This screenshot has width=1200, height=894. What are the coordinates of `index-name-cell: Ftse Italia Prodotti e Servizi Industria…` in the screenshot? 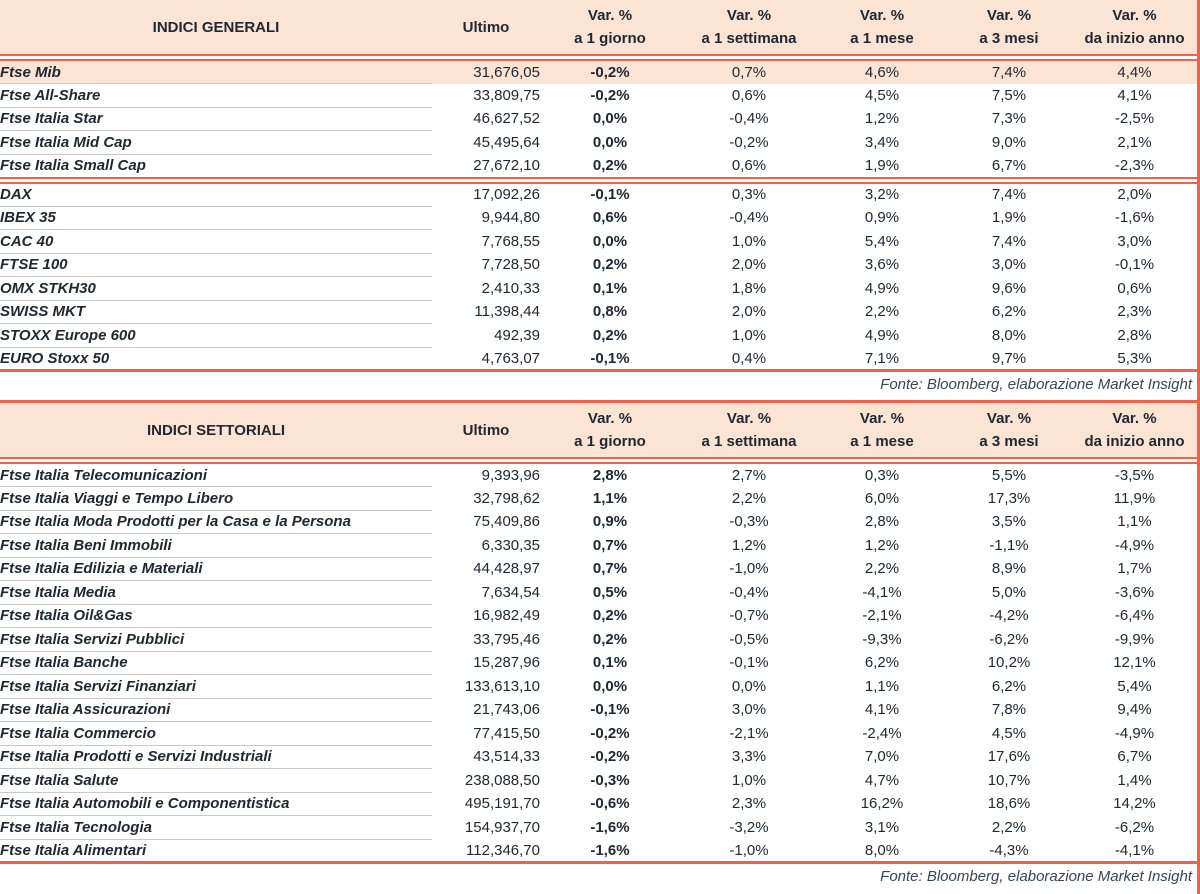 It's located at (216, 757).